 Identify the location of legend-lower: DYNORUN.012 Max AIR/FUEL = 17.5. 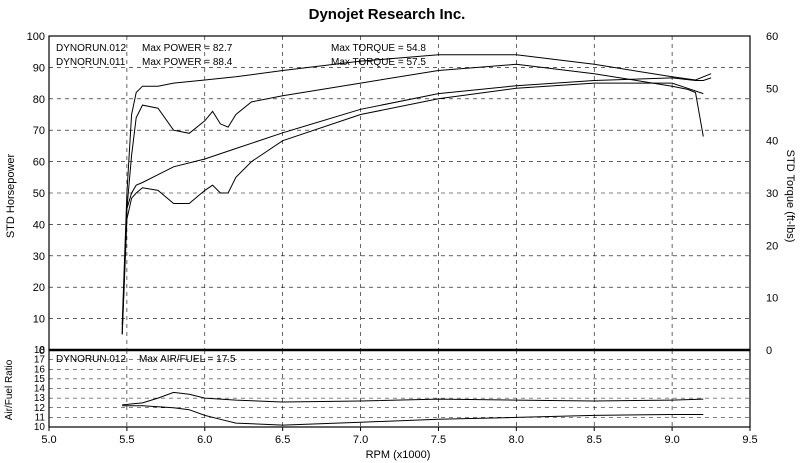
(146, 359).